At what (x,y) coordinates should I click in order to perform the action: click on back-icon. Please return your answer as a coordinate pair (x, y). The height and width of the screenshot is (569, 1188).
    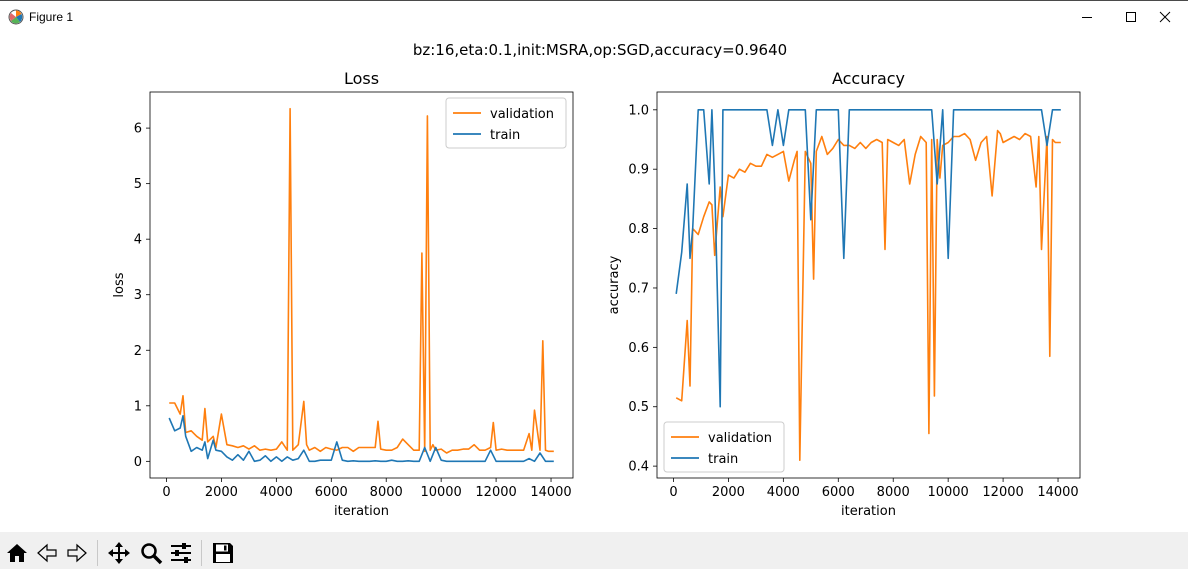
    Looking at the image, I should click on (47, 553).